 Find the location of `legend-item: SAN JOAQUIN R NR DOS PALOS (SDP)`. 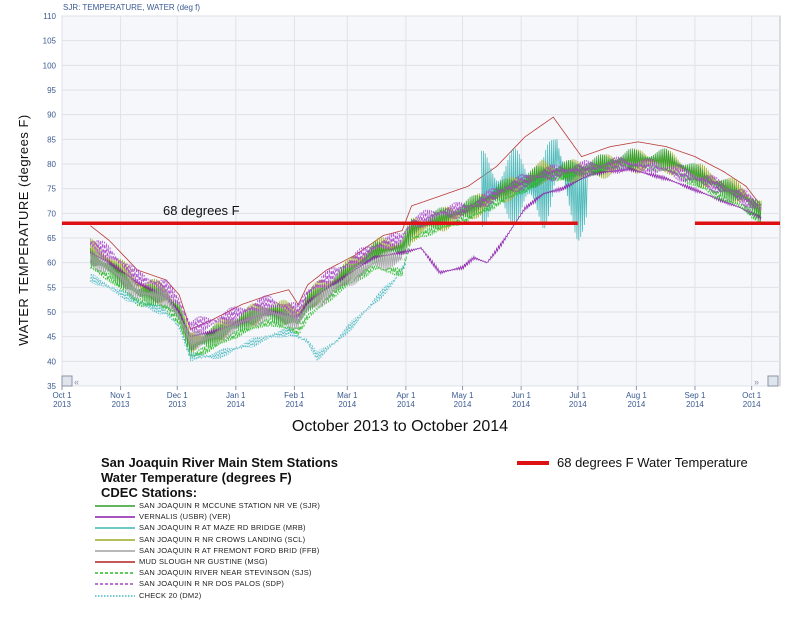

legend-item: SAN JOAQUIN R NR DOS PALOS (SDP) is located at coordinates (244, 584).